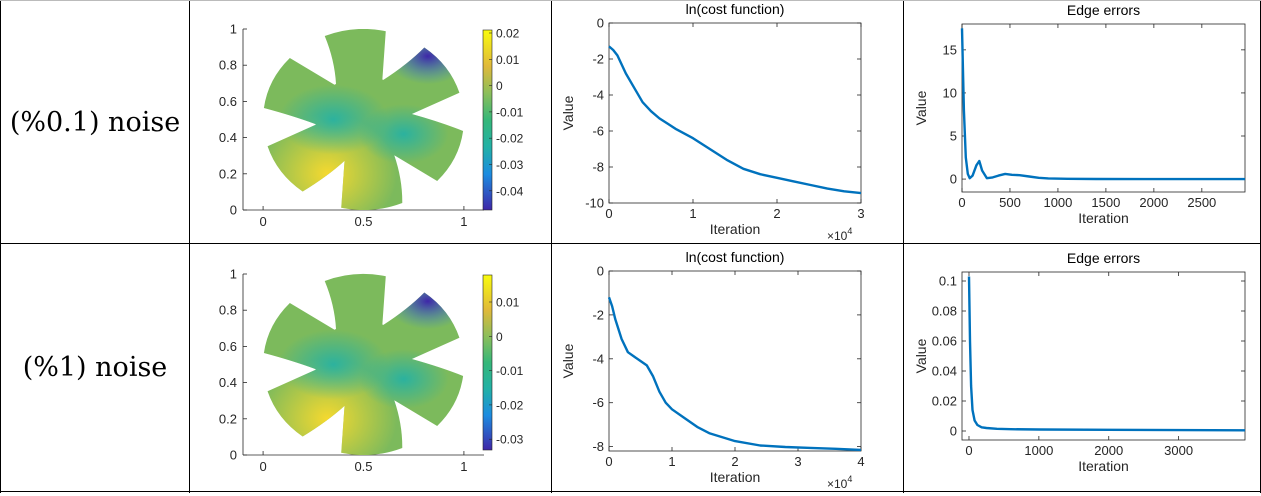 The height and width of the screenshot is (496, 1261). I want to click on y-tick-label: 1, so click(233, 274).